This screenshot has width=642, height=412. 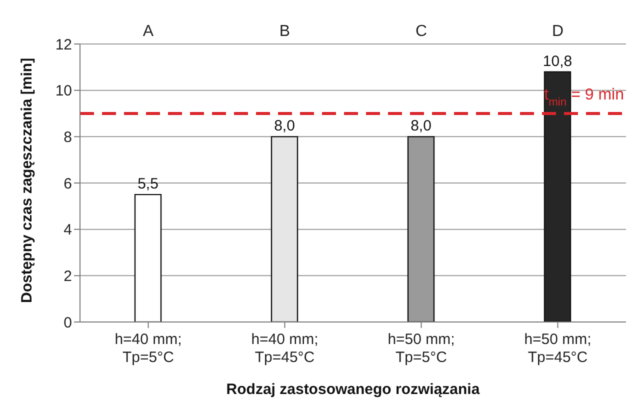 What do you see at coordinates (68, 183) in the screenshot?
I see `y-tick-label: 6` at bounding box center [68, 183].